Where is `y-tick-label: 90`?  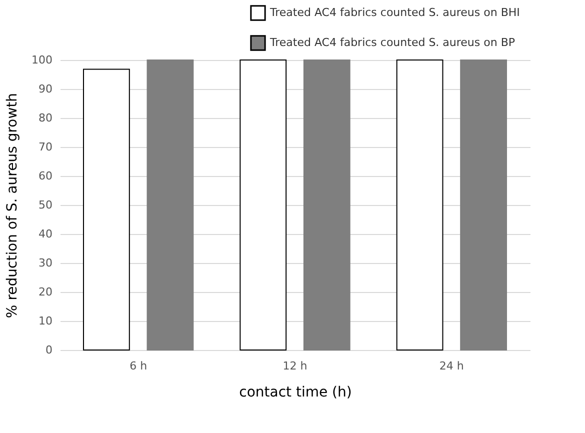 y-tick-label: 90 is located at coordinates (45, 89).